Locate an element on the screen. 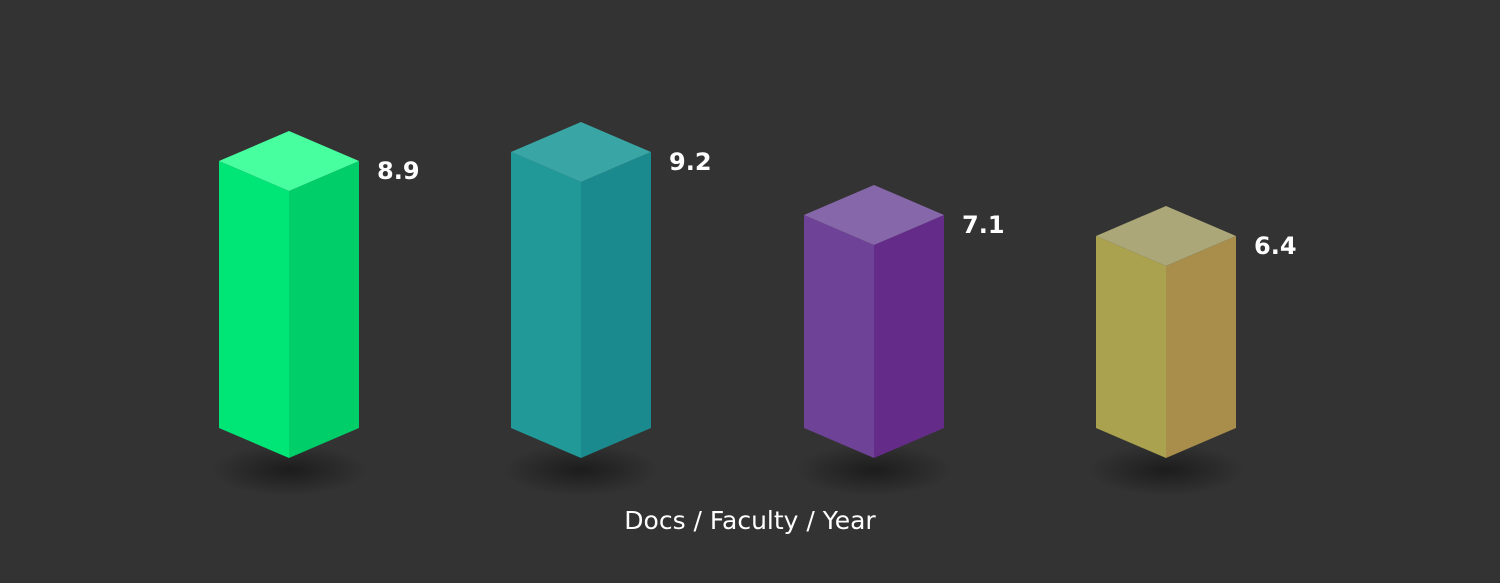 This screenshot has height=583, width=1500. bar-value-label: 7.1 is located at coordinates (983, 225).